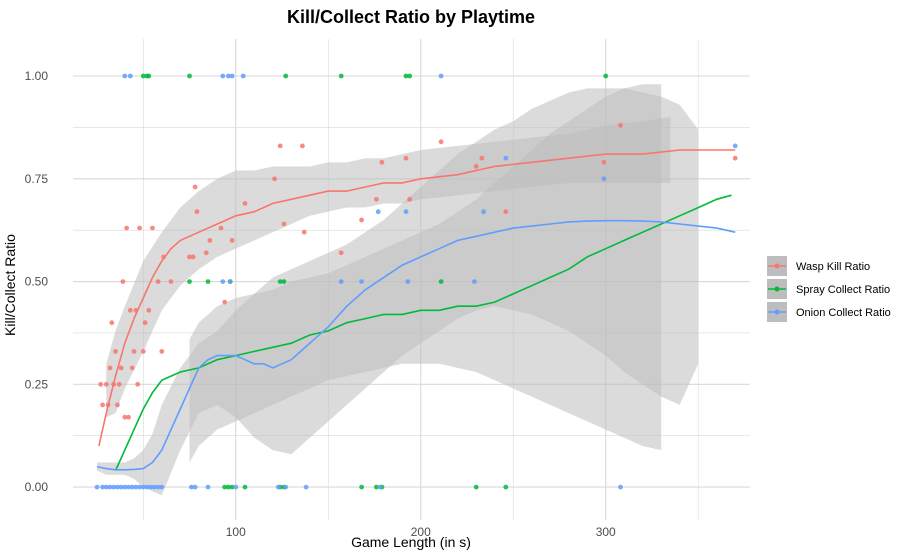 This screenshot has width=912, height=553. I want to click on y-tick-label: 0.75, so click(37, 179).